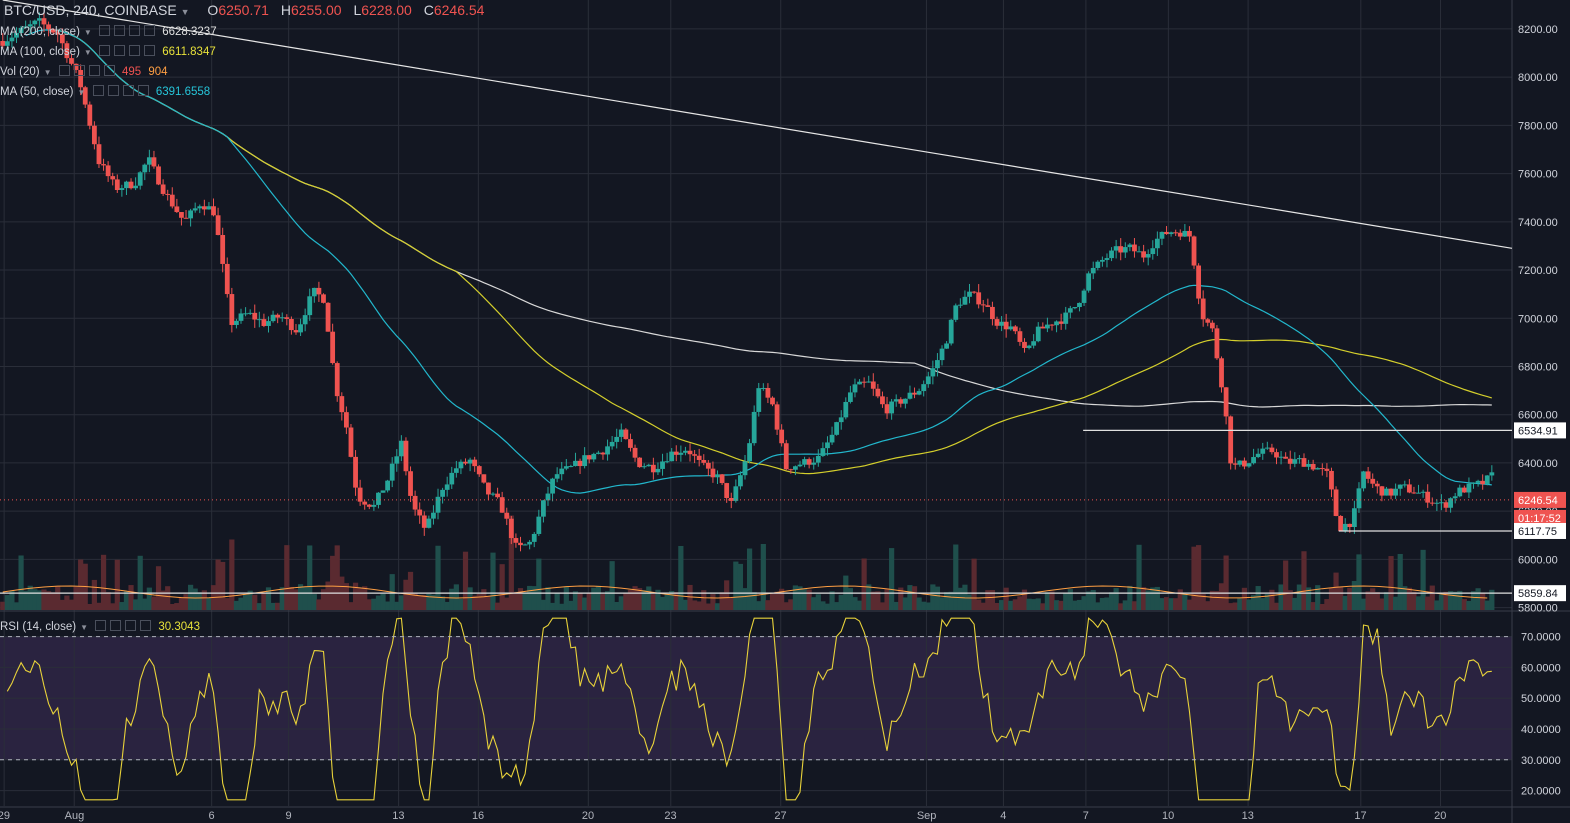  I want to click on time-tick-label: 9, so click(288, 816).